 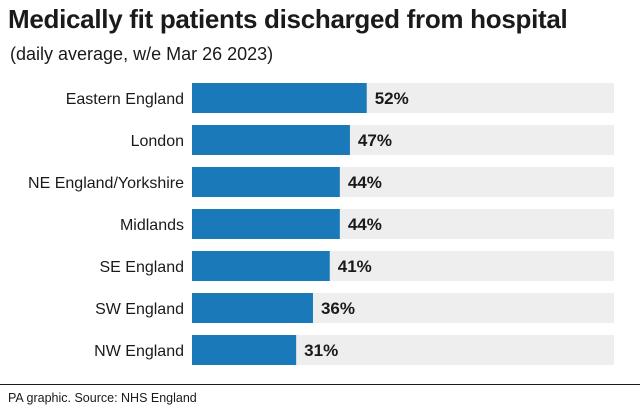 I want to click on value-label-sw-england: 36%, so click(x=338, y=308).